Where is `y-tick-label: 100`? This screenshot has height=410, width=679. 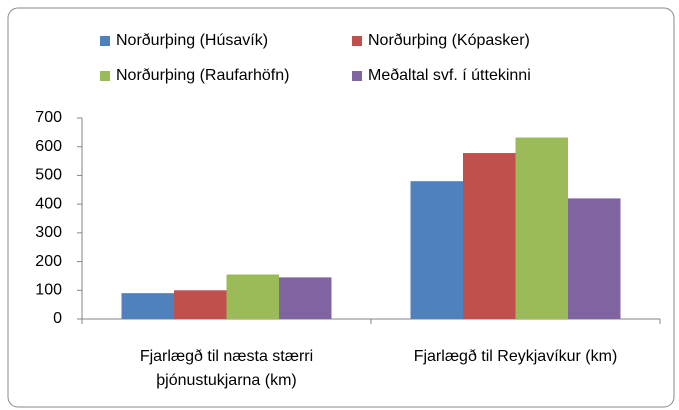
y-tick-label: 100 is located at coordinates (48, 290).